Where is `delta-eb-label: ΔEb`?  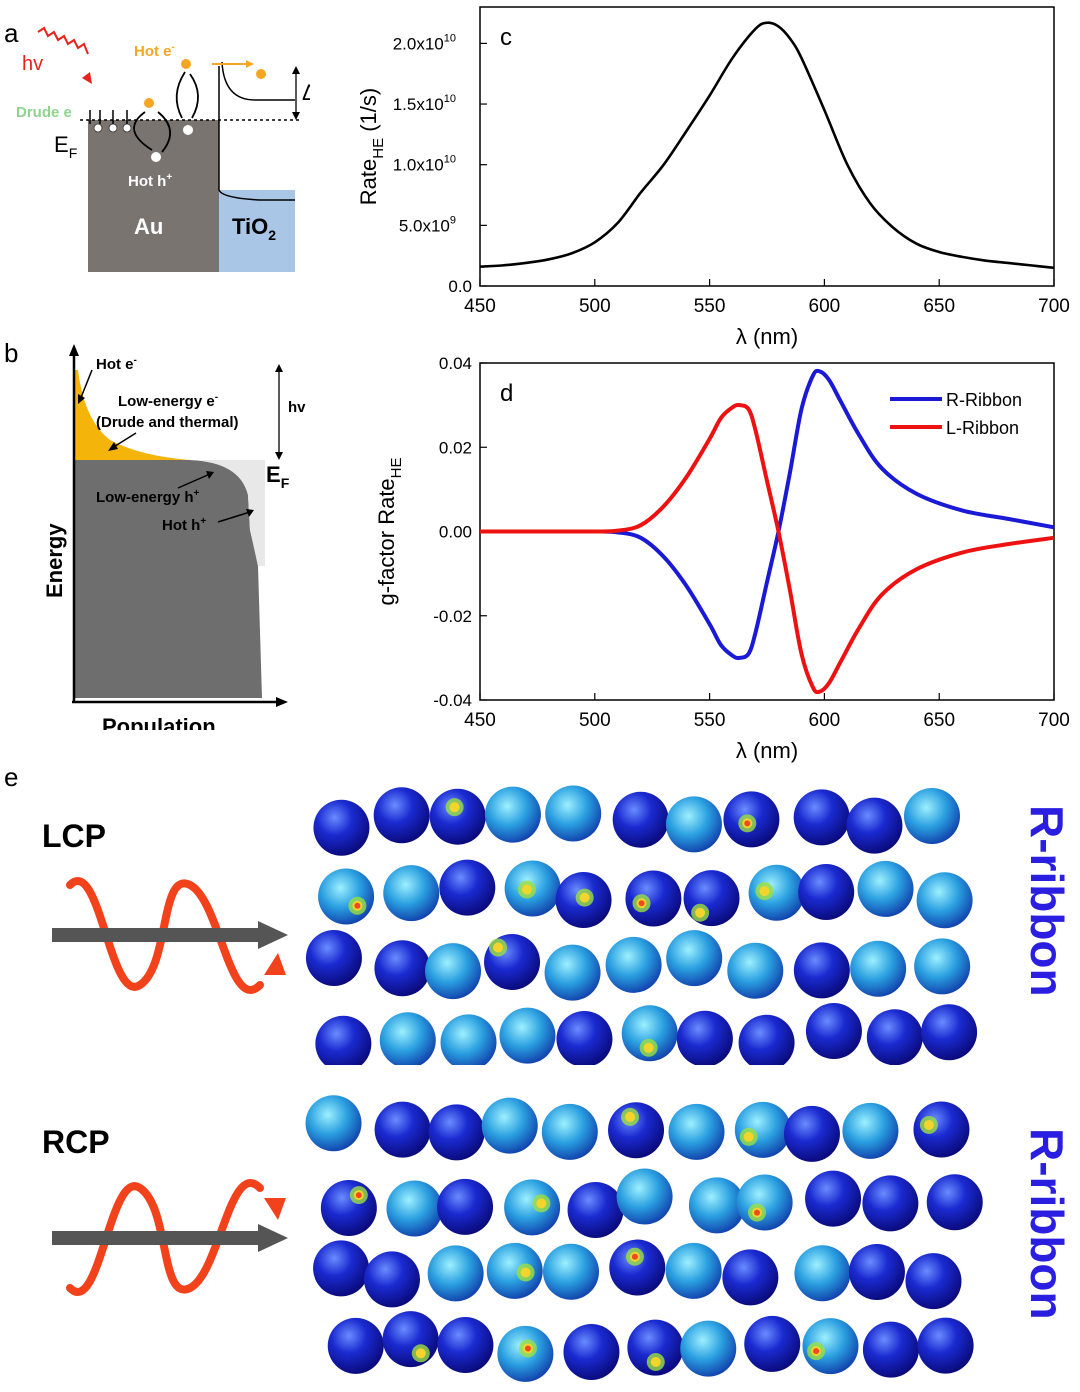
delta-eb-label: ΔEb is located at coordinates (306, 94).